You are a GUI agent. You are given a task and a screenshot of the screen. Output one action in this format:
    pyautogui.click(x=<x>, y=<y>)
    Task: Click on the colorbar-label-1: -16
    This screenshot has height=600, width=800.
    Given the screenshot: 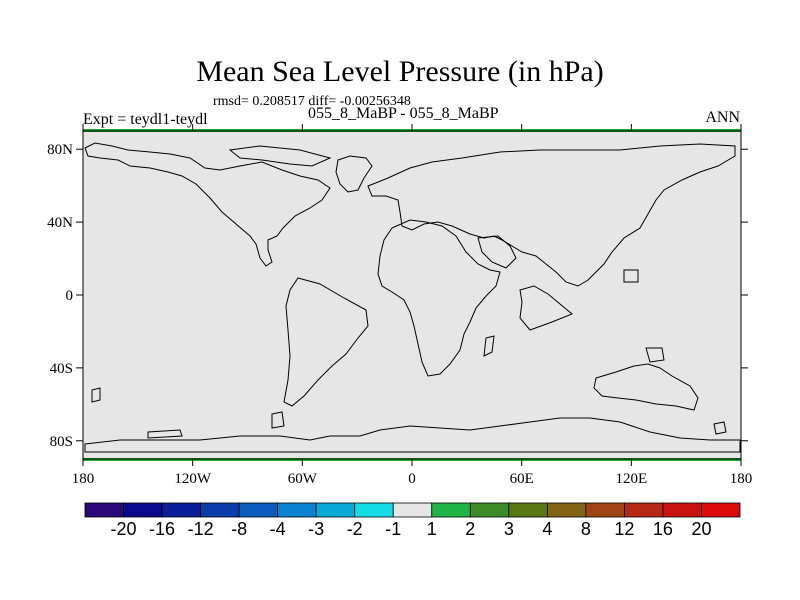 What is the action you would take?
    pyautogui.click(x=162, y=529)
    